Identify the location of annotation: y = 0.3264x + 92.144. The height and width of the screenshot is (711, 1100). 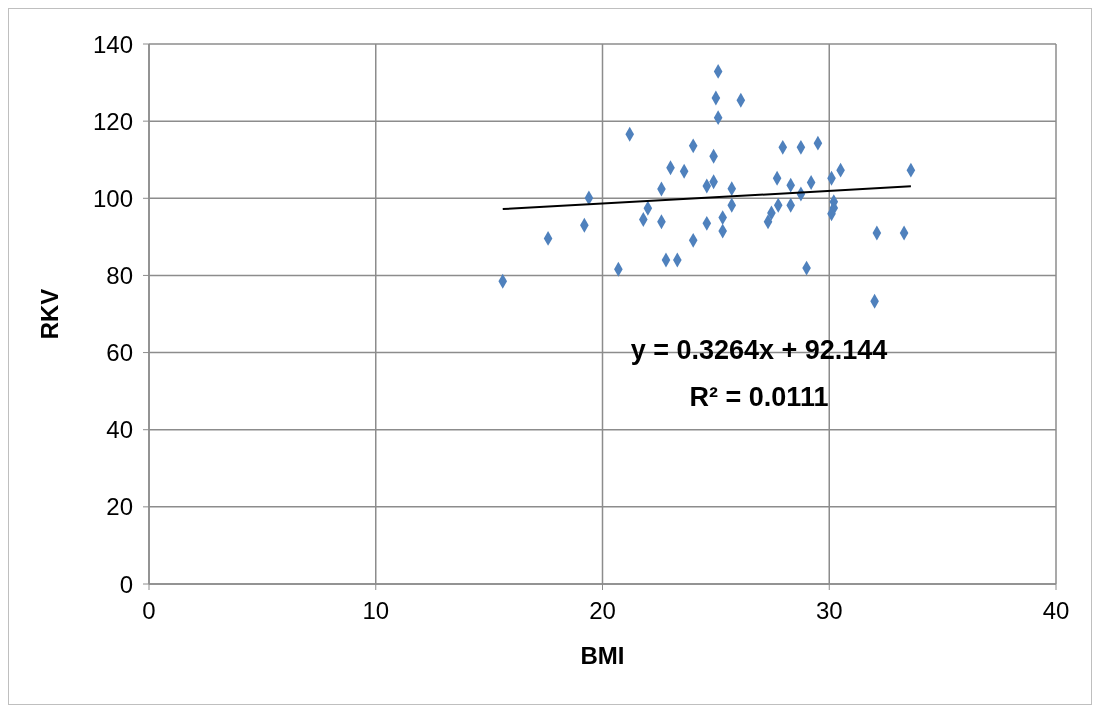
(759, 350).